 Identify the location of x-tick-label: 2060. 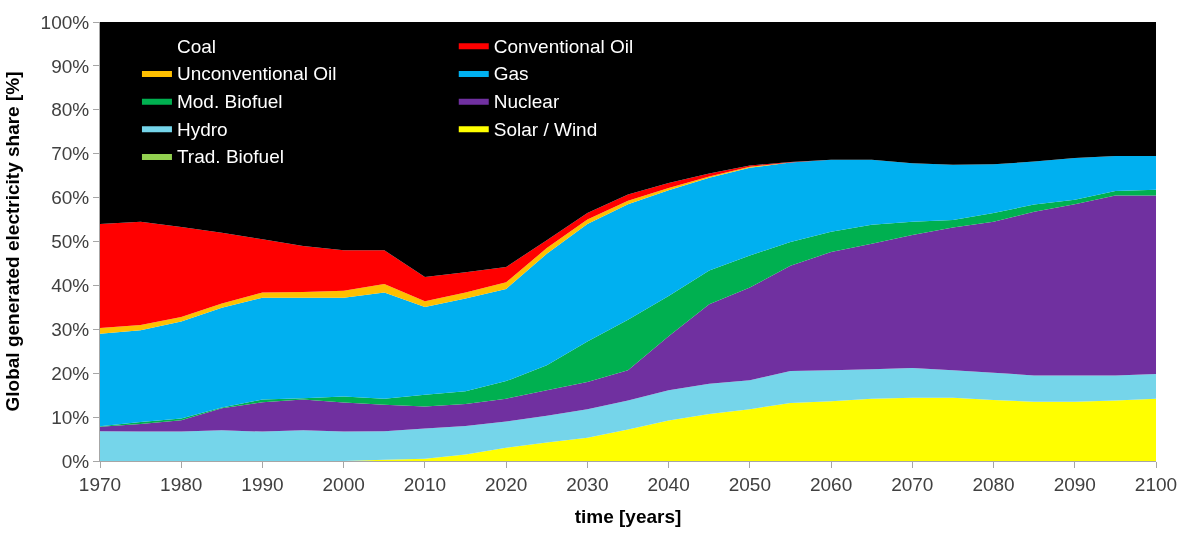
(831, 484).